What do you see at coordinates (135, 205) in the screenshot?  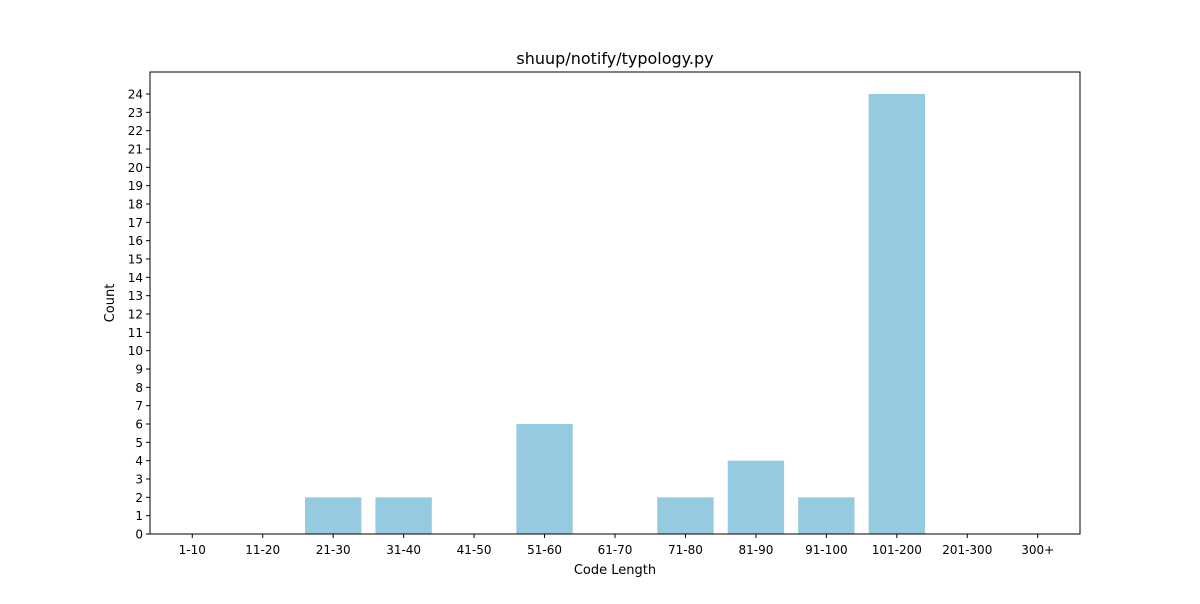 I see `y-tick-label: 18` at bounding box center [135, 205].